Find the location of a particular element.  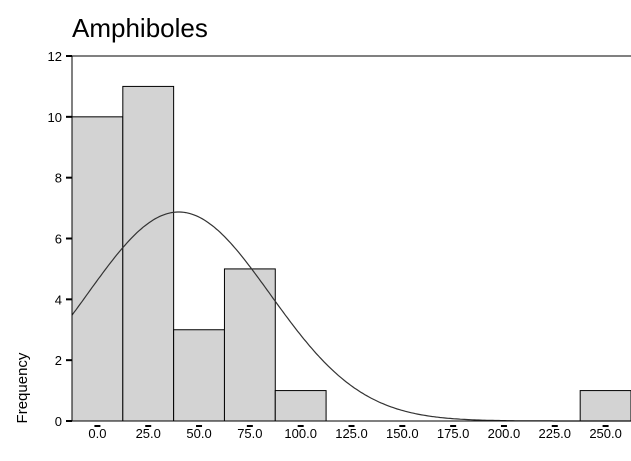

x-tick-label: 150.0 is located at coordinates (402, 433).